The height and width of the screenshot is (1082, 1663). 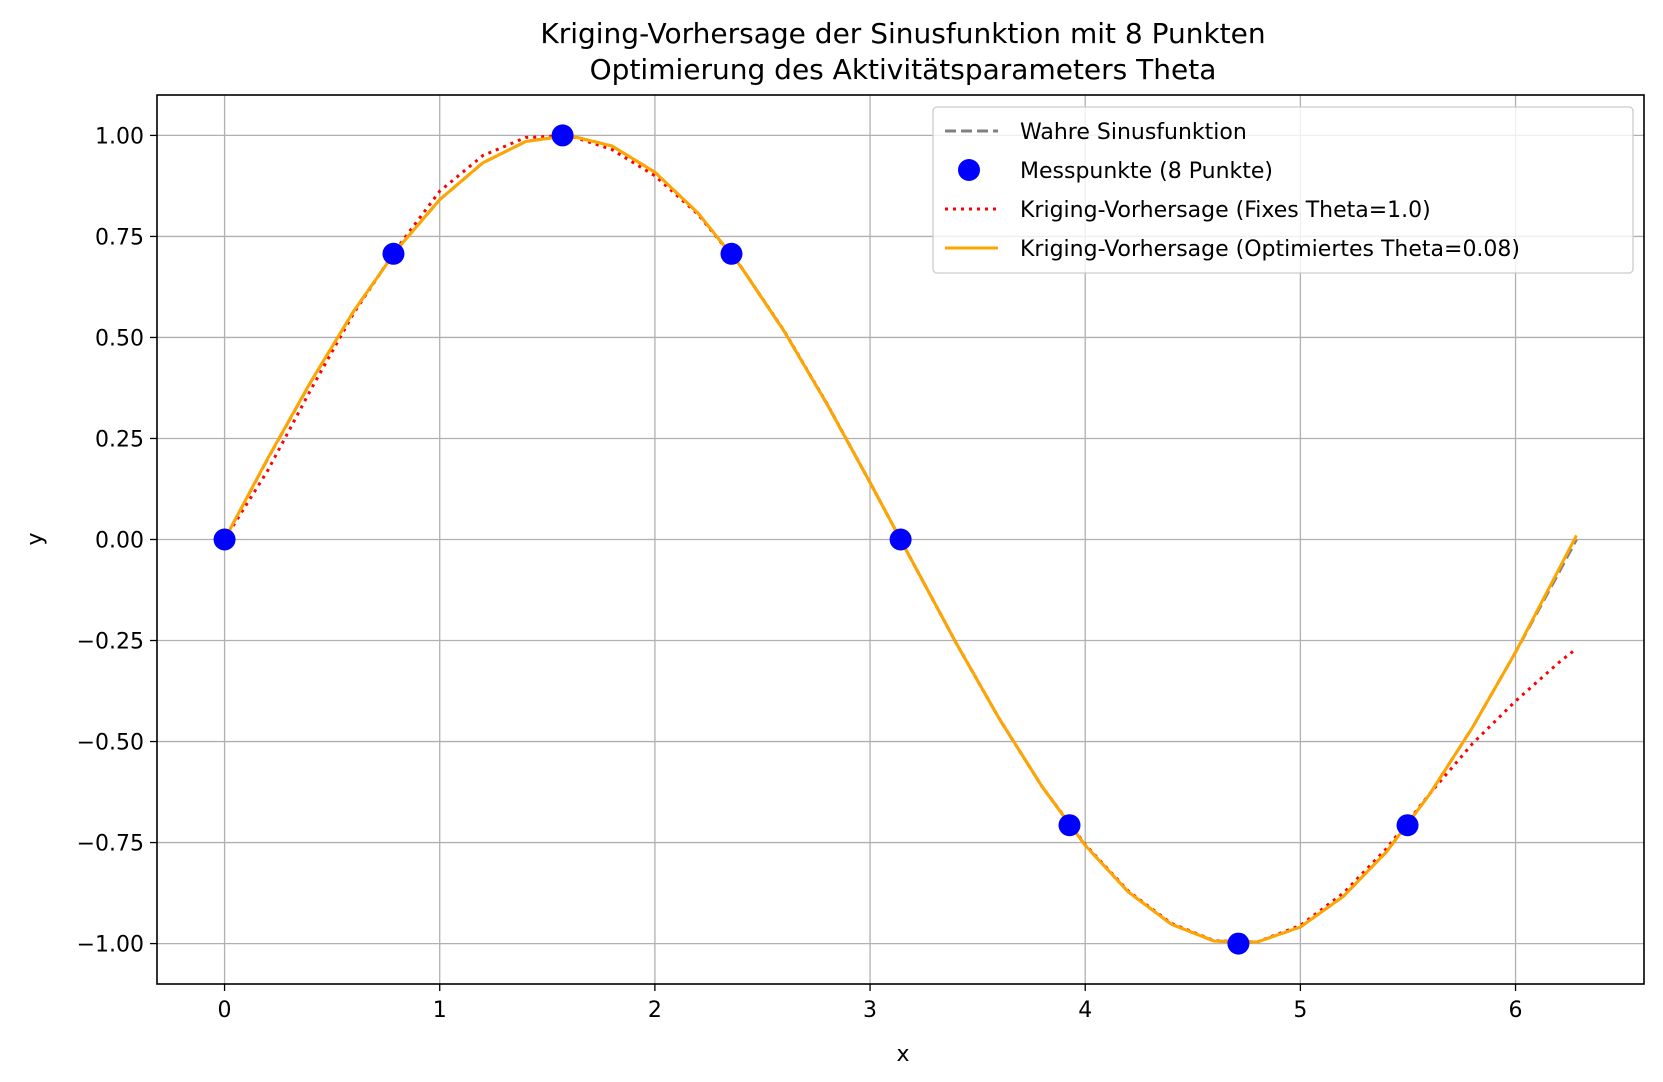 I want to click on x-tick-label: 4, so click(x=1085, y=1010).